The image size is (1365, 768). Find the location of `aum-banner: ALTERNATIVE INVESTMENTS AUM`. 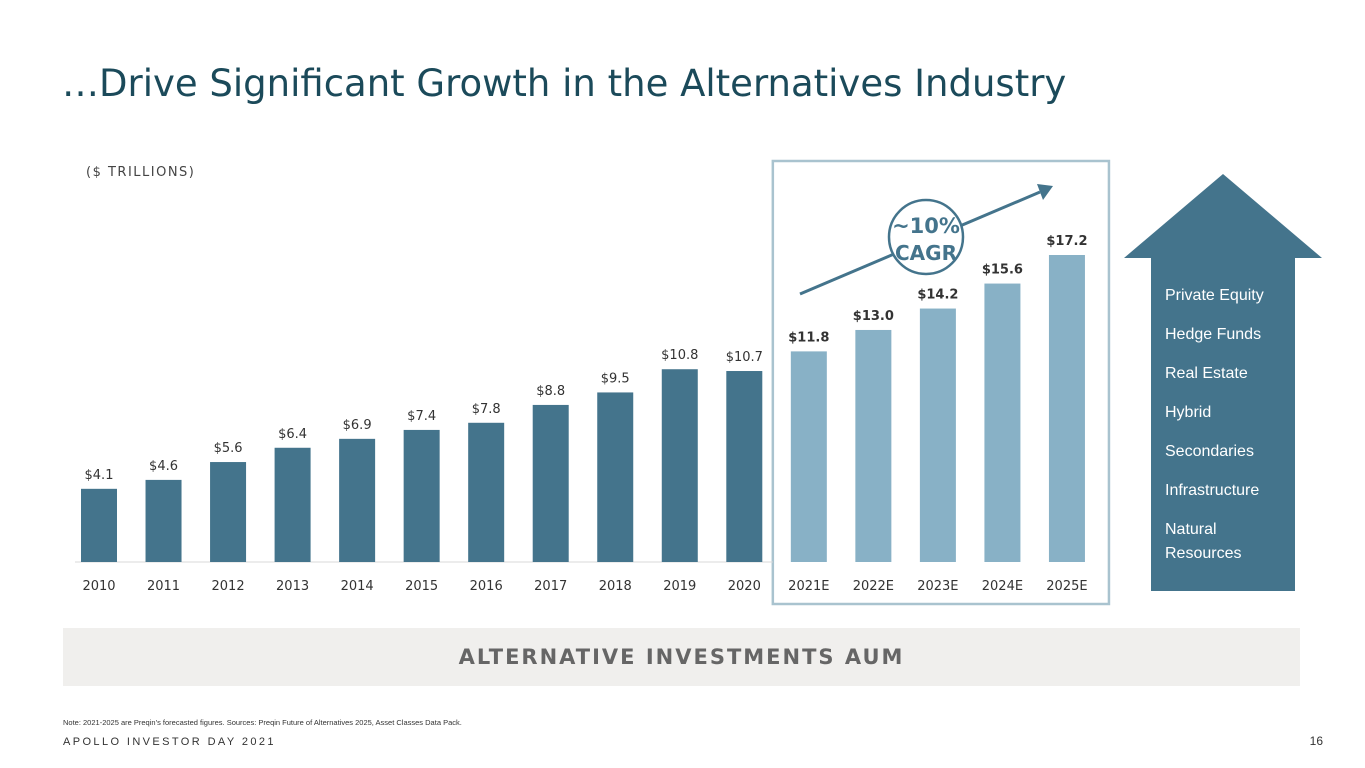

aum-banner: ALTERNATIVE INVESTMENTS AUM is located at coordinates (681, 657).